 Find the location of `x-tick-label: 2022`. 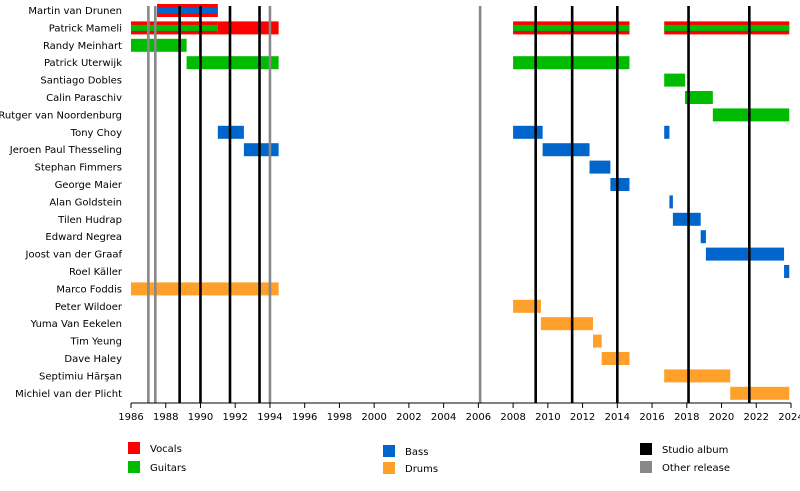

x-tick-label: 2022 is located at coordinates (756, 417).